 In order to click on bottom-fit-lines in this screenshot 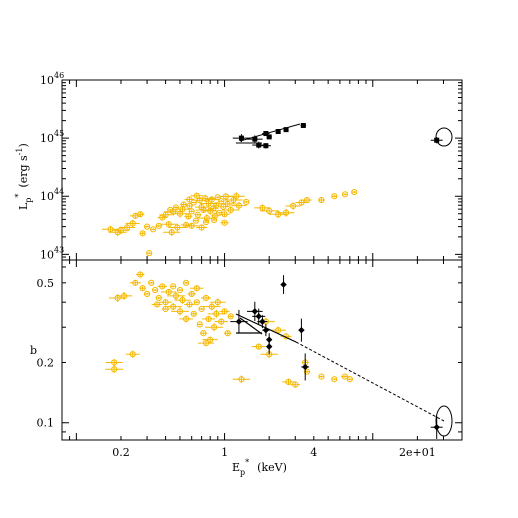, I will do `click(266, 328)`.